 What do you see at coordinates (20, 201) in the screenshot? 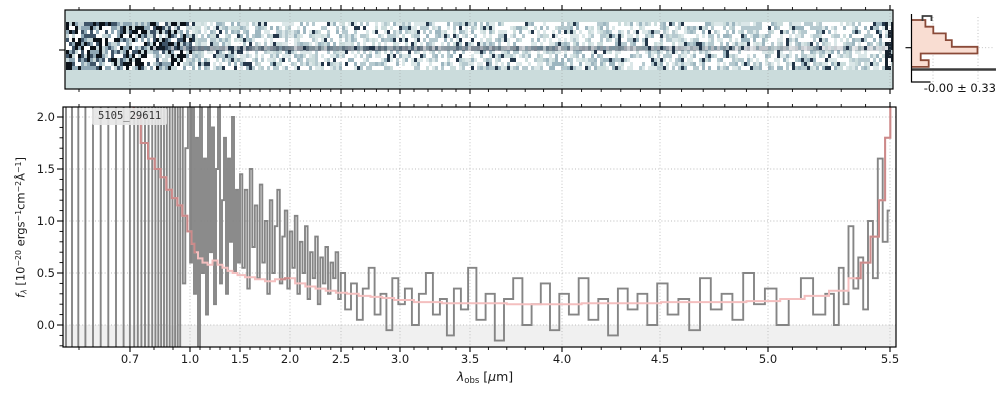
I see `axis-label-part: cm` at bounding box center [20, 201].